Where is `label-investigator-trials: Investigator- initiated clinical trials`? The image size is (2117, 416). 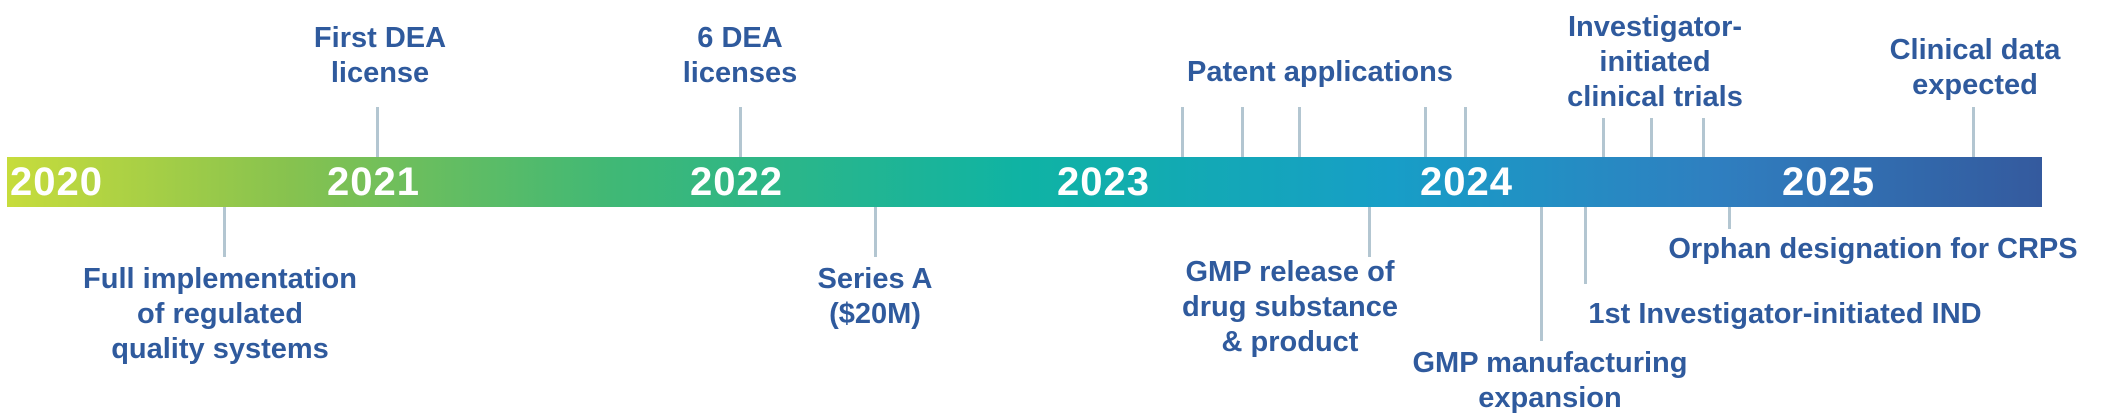
label-investigator-trials: Investigator- initiated clinical trials is located at coordinates (1655, 62).